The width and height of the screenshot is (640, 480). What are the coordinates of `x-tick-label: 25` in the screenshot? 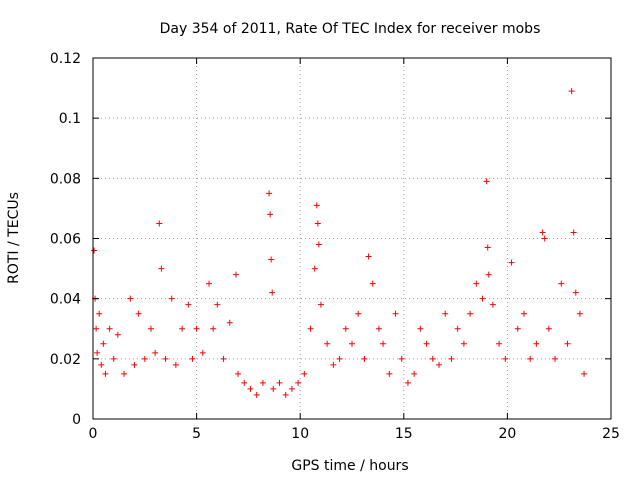 It's located at (611, 434).